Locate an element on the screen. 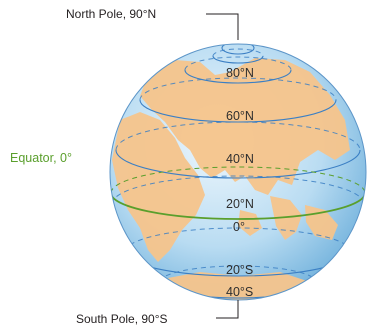  latitude-label-40n: 40°N is located at coordinates (240, 159).